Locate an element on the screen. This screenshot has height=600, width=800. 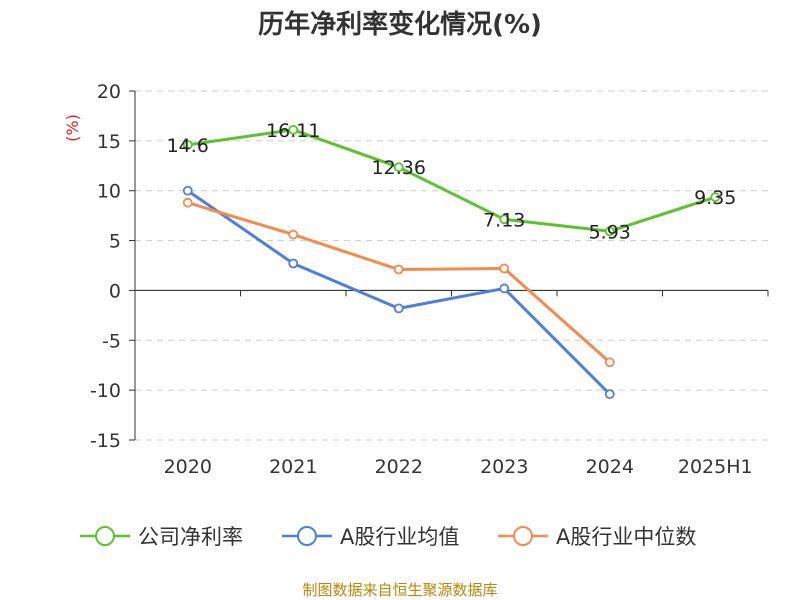
y-axis-unit-label: (%) is located at coordinates (72, 128).